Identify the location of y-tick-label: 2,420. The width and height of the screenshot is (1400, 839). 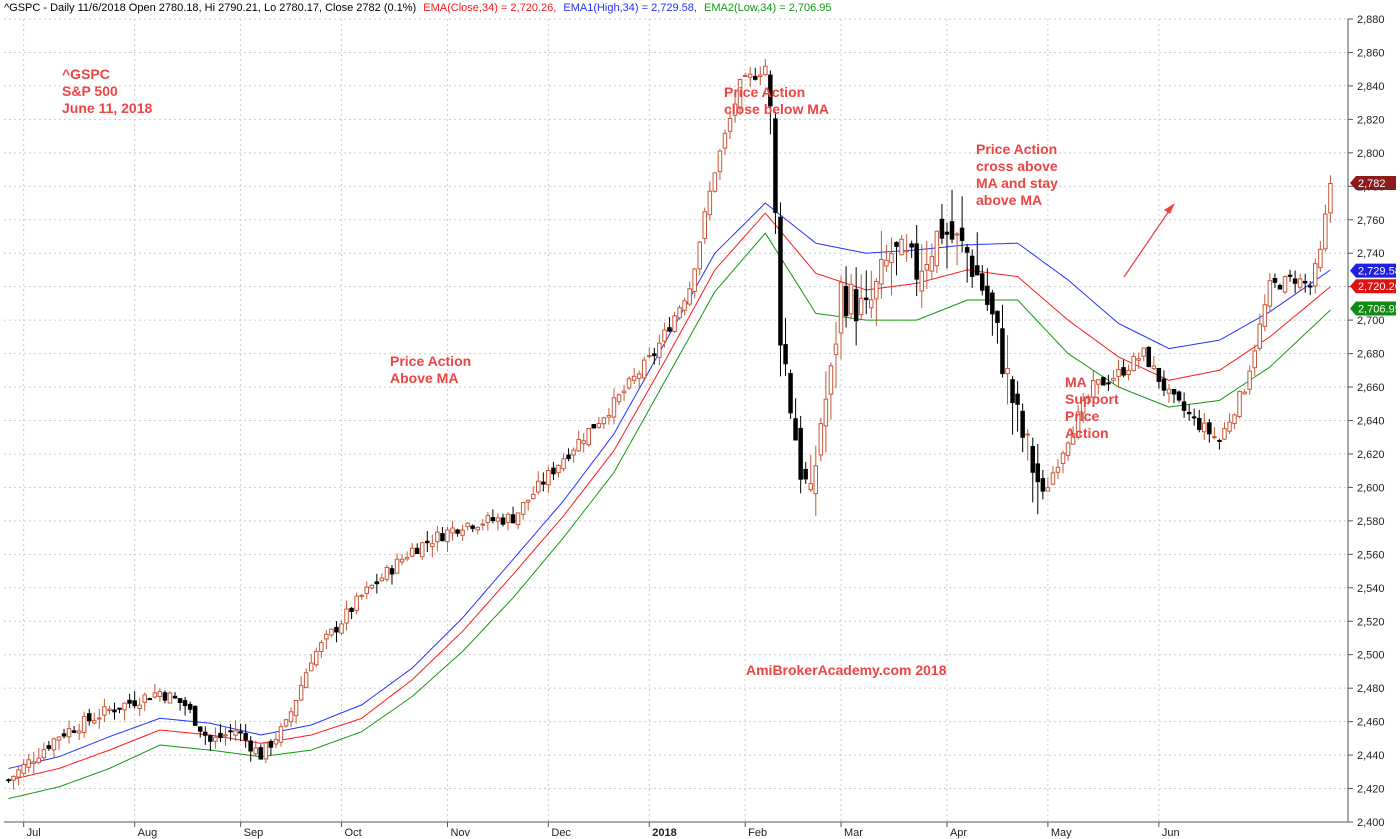
(1371, 790).